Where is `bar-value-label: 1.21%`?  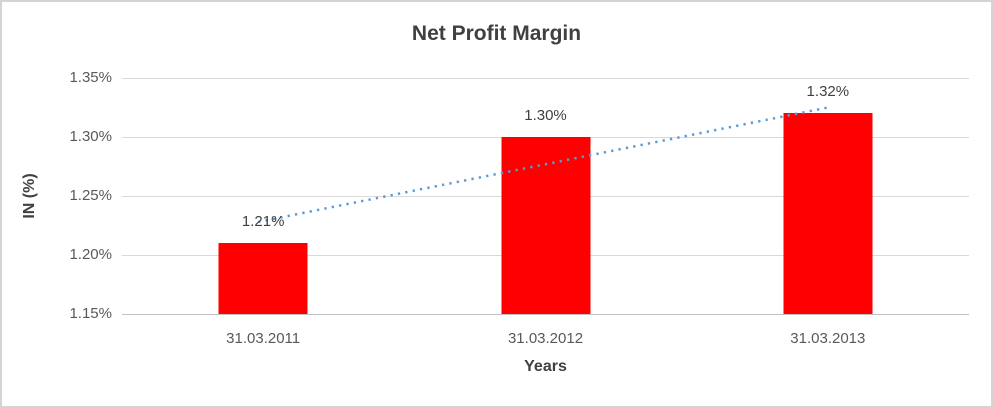 bar-value-label: 1.21% is located at coordinates (263, 222).